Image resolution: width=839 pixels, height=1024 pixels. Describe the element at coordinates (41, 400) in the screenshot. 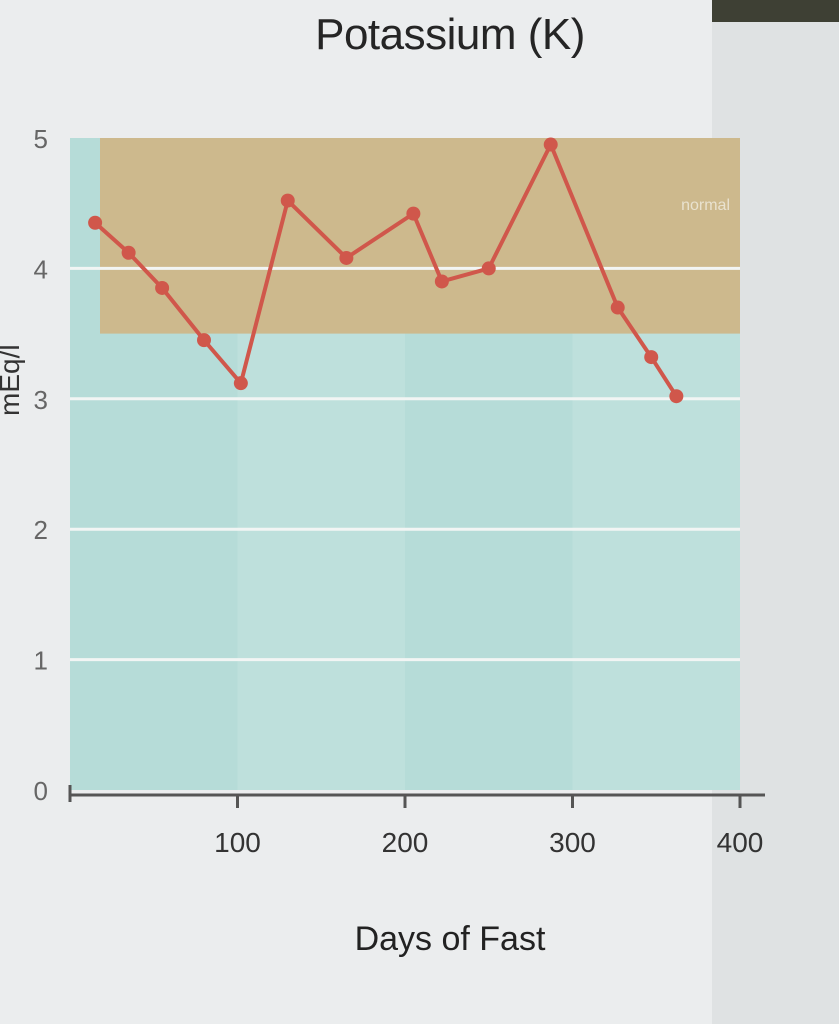

I see `y-tick-label: 3` at that location.